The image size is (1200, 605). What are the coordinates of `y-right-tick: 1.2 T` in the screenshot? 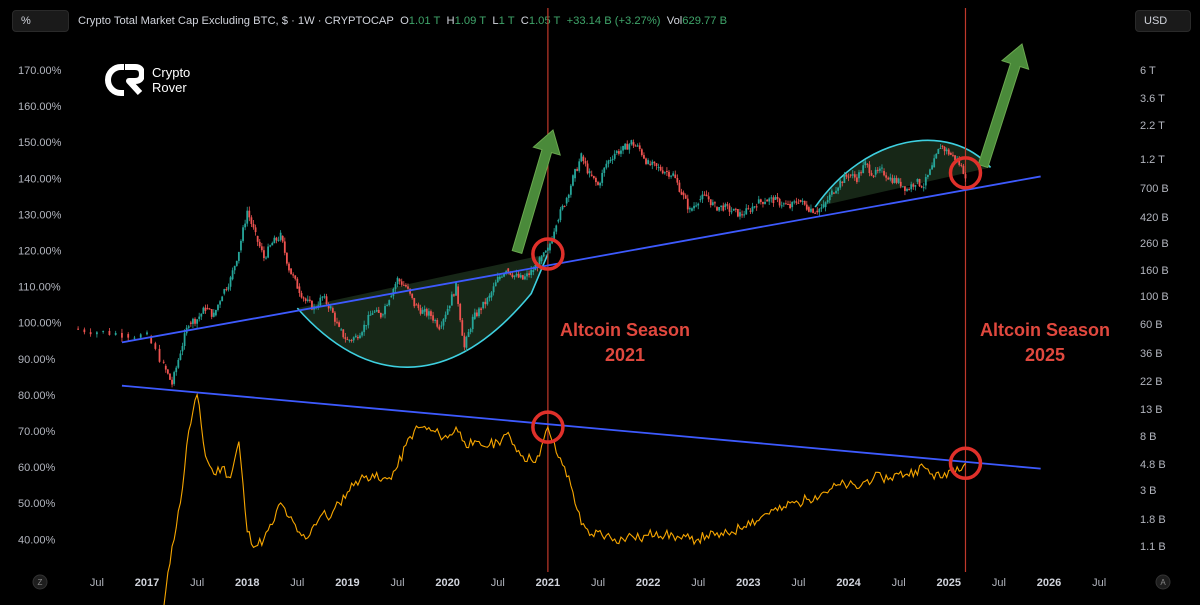 It's located at (1152, 160).